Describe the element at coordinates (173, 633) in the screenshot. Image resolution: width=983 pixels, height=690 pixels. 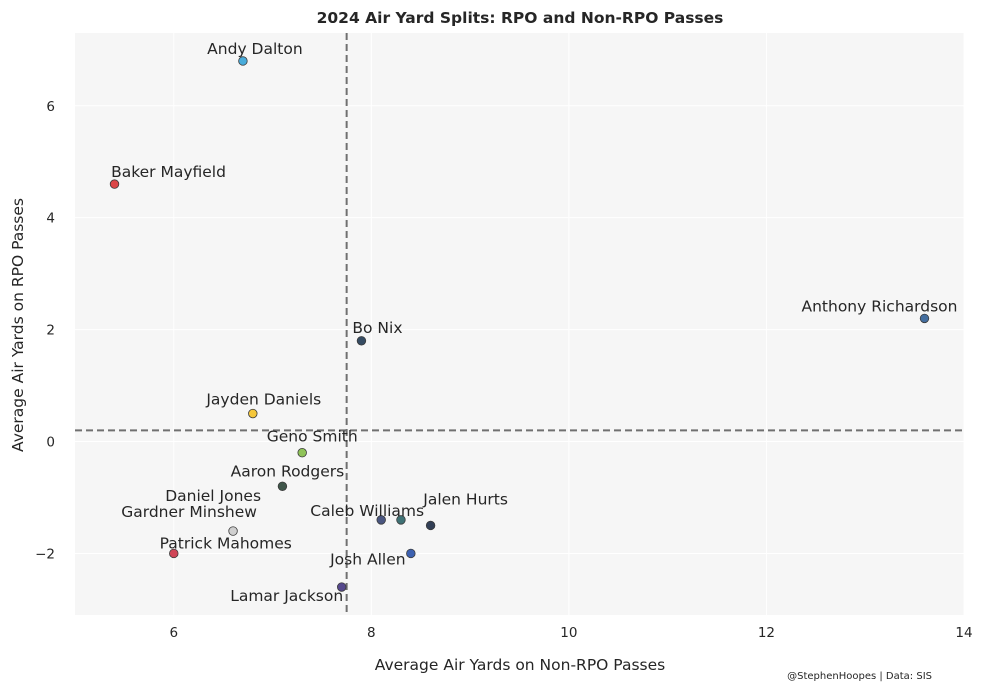
I see `x-tick-label: 6` at that location.